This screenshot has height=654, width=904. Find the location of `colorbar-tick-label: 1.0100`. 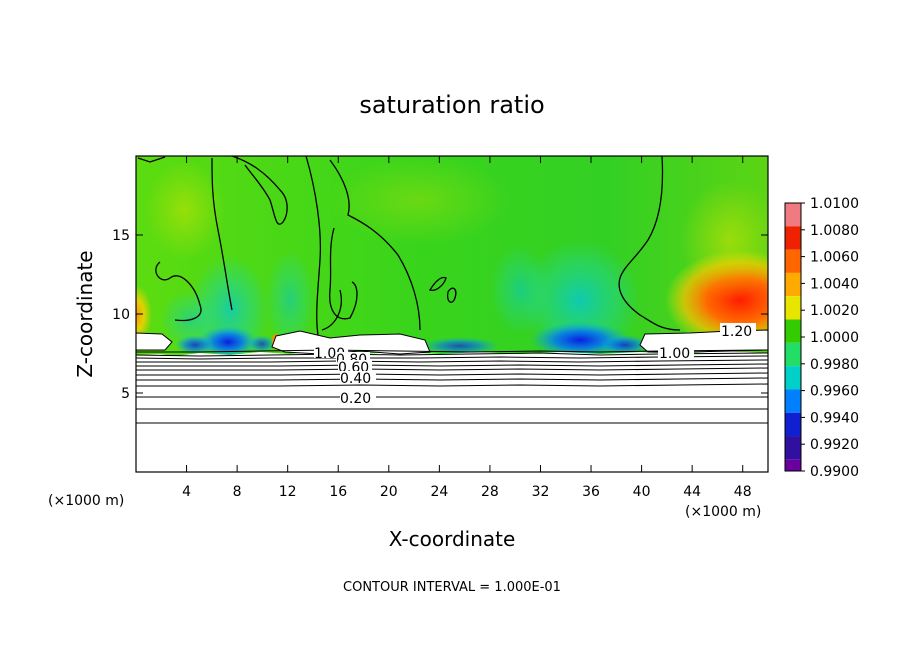

colorbar-tick-label: 1.0100 is located at coordinates (834, 204).